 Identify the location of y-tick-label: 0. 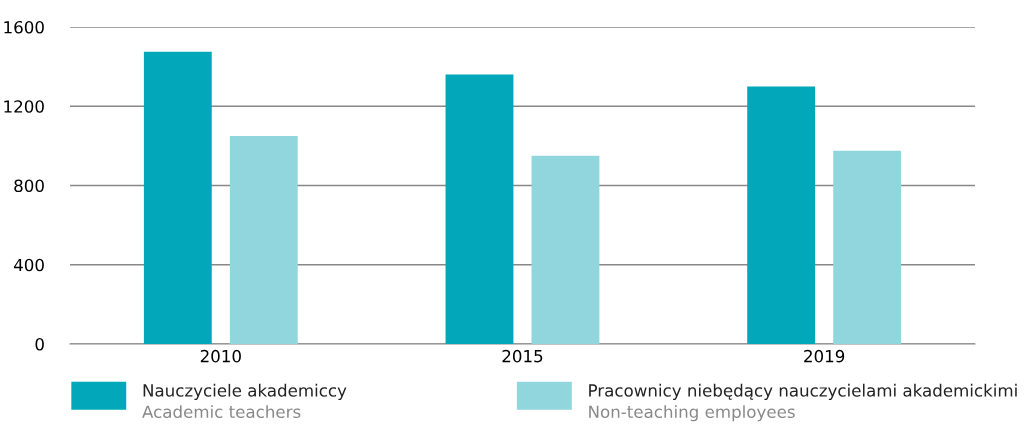
(39, 344).